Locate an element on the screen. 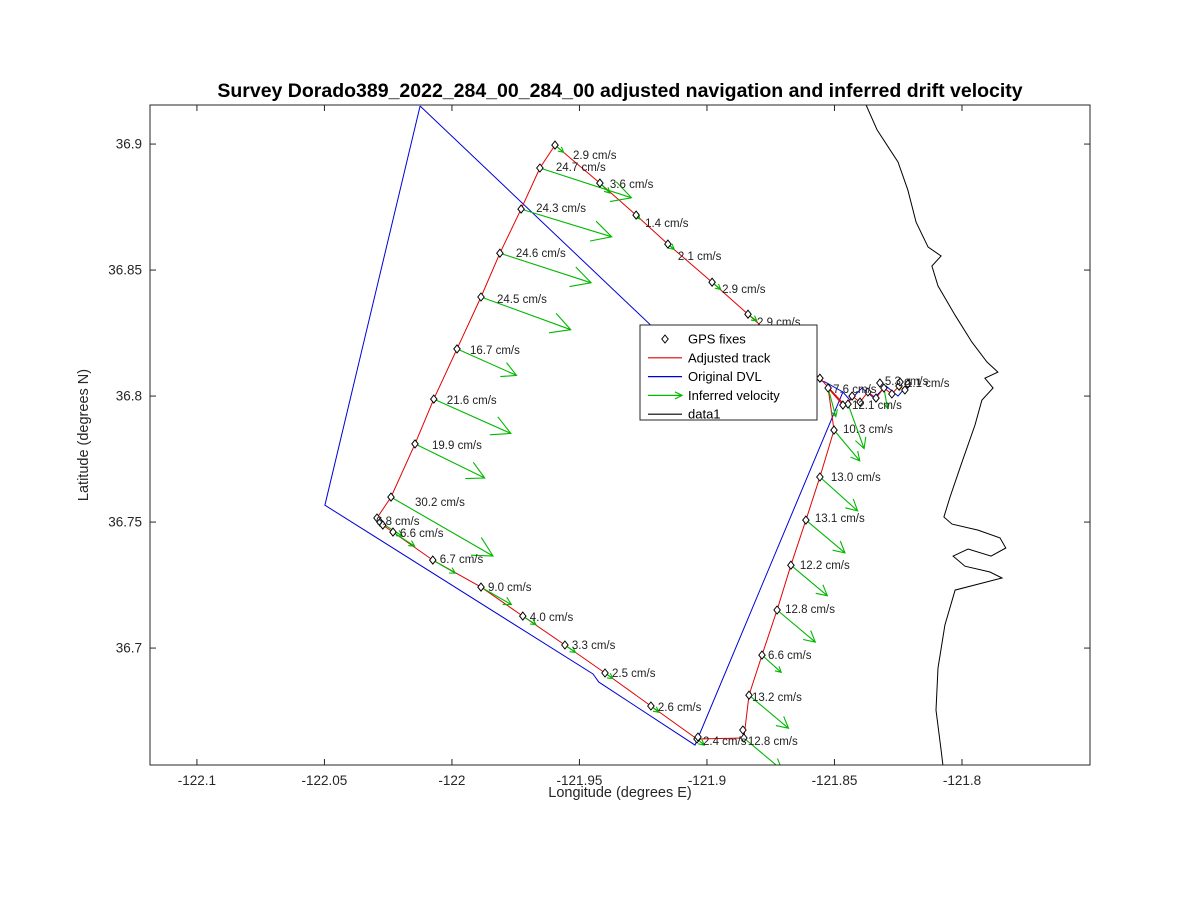  coastline-path is located at coordinates (936, 435).